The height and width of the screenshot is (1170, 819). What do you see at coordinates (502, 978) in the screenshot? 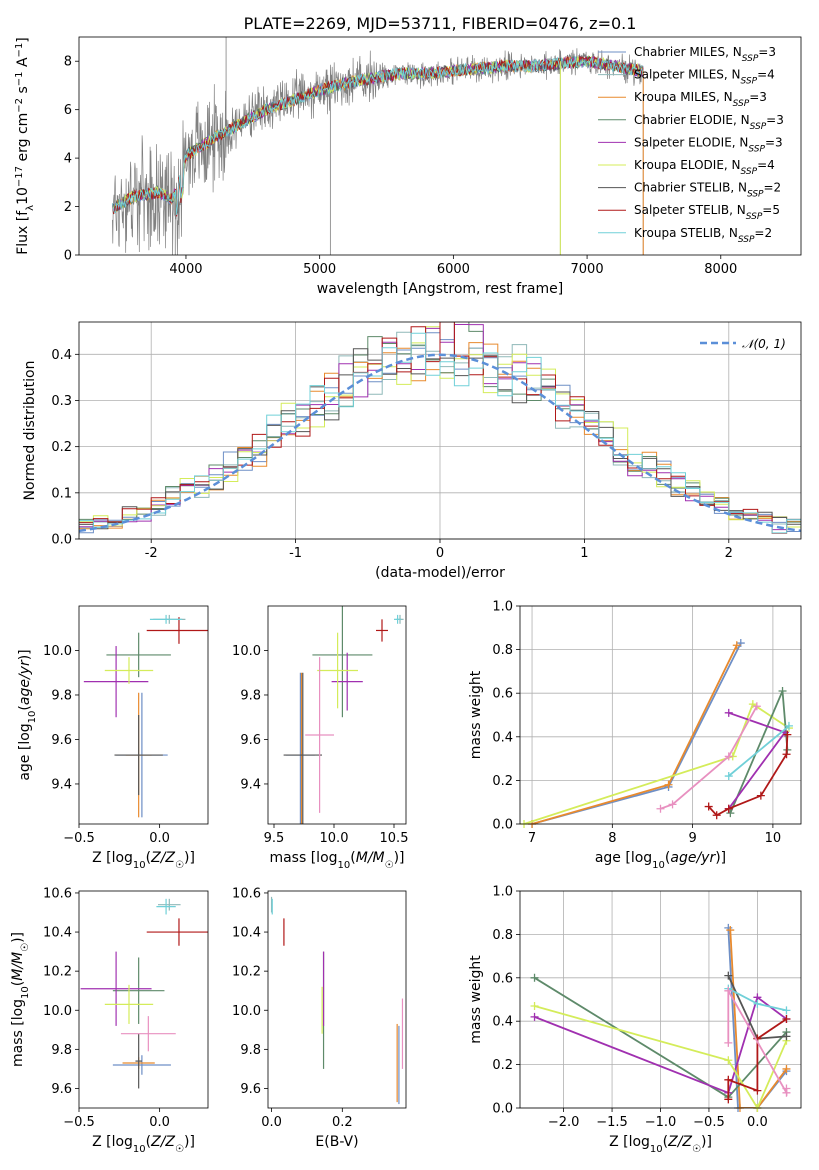
I see `y-tick-label: 0.6` at bounding box center [502, 978].